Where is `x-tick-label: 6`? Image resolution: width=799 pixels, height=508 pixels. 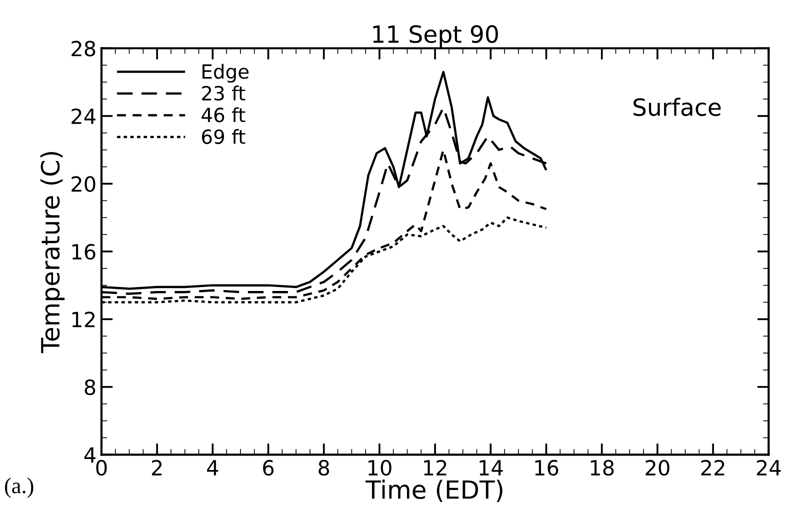
x-tick-label: 6 is located at coordinates (268, 468).